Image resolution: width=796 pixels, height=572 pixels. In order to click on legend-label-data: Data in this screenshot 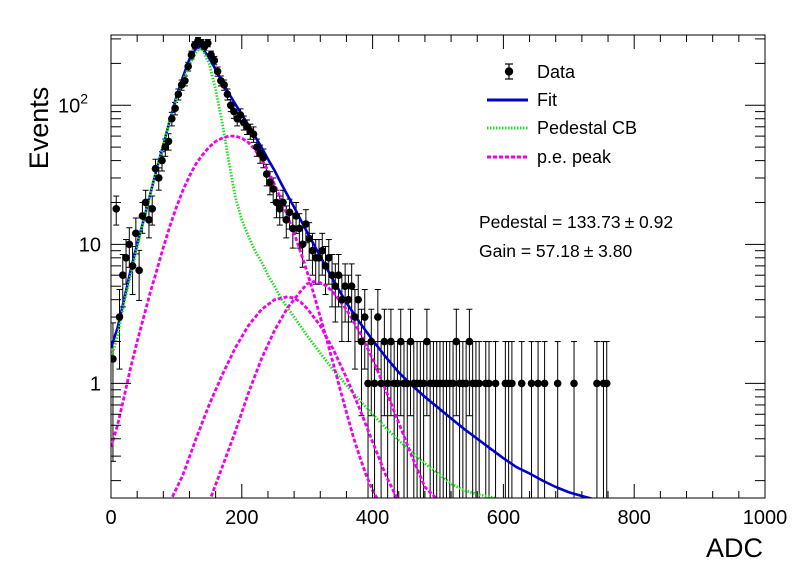, I will do `click(556, 72)`.